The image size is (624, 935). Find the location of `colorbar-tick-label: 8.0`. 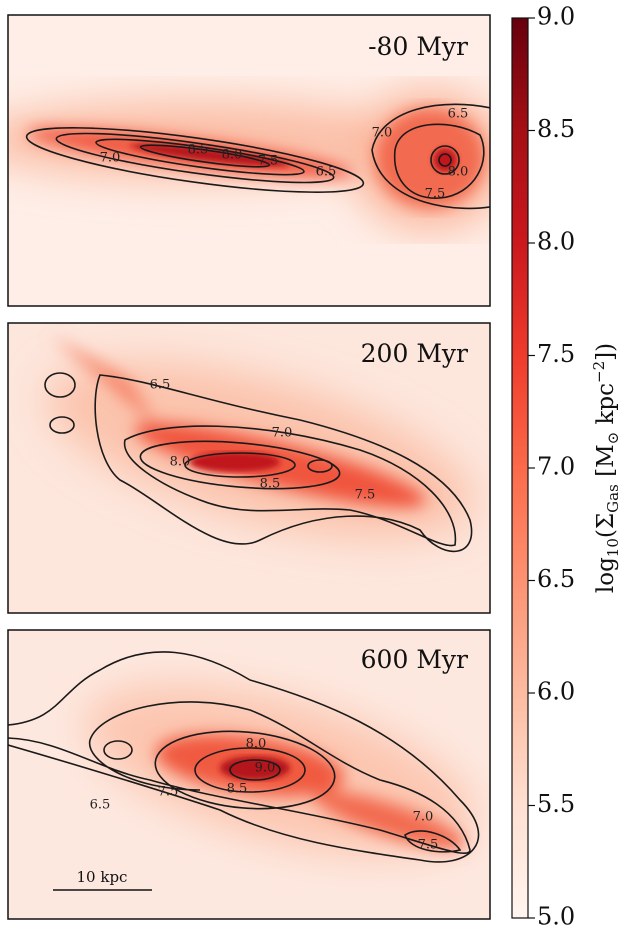

colorbar-tick-label: 8.0 is located at coordinates (556, 242).